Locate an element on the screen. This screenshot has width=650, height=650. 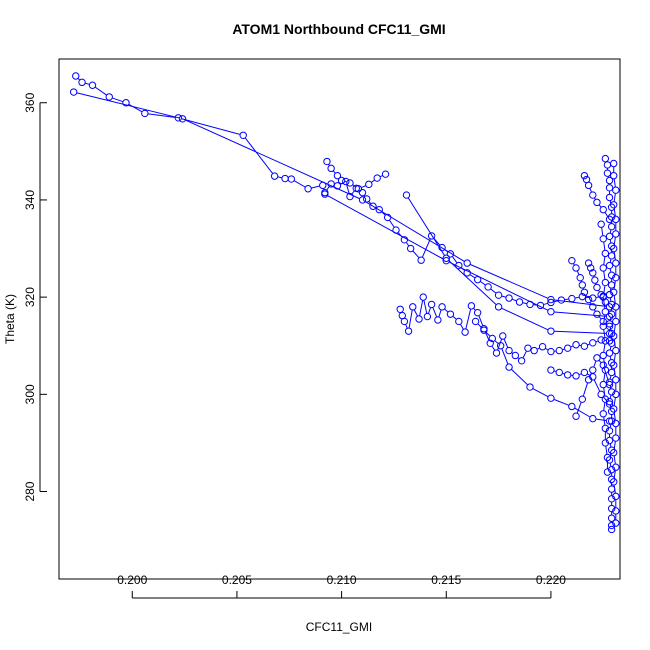
x-tick-label: 0.205 is located at coordinates (237, 580).